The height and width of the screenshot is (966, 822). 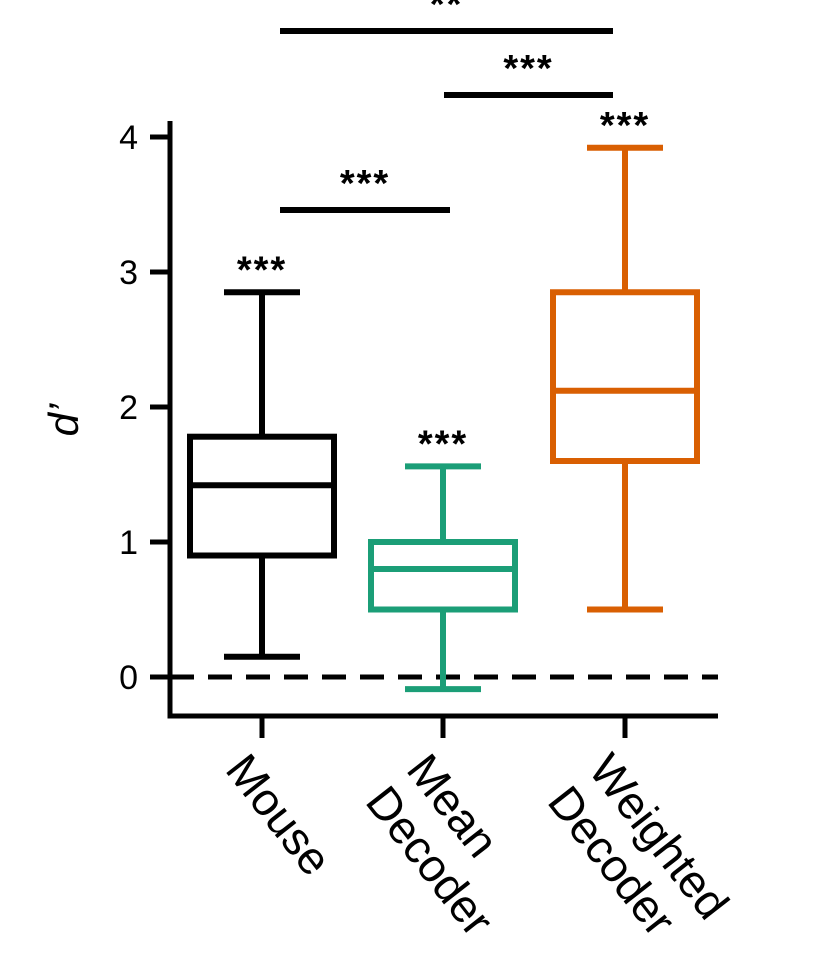 I want to click on category-label: MeanDecoder, so click(x=450, y=844).